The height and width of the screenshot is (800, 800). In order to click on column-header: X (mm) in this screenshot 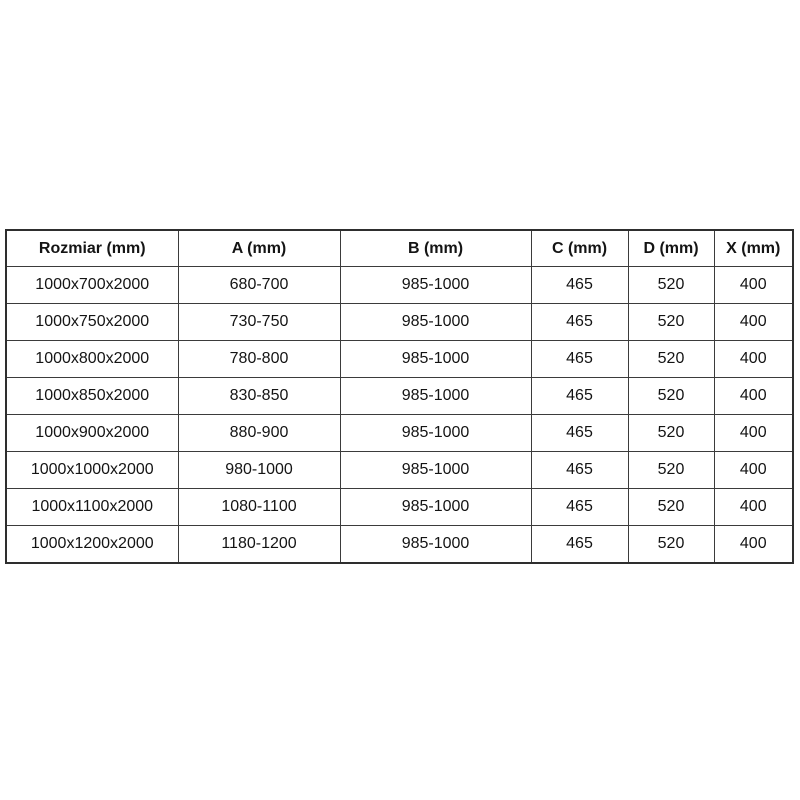, I will do `click(753, 248)`.